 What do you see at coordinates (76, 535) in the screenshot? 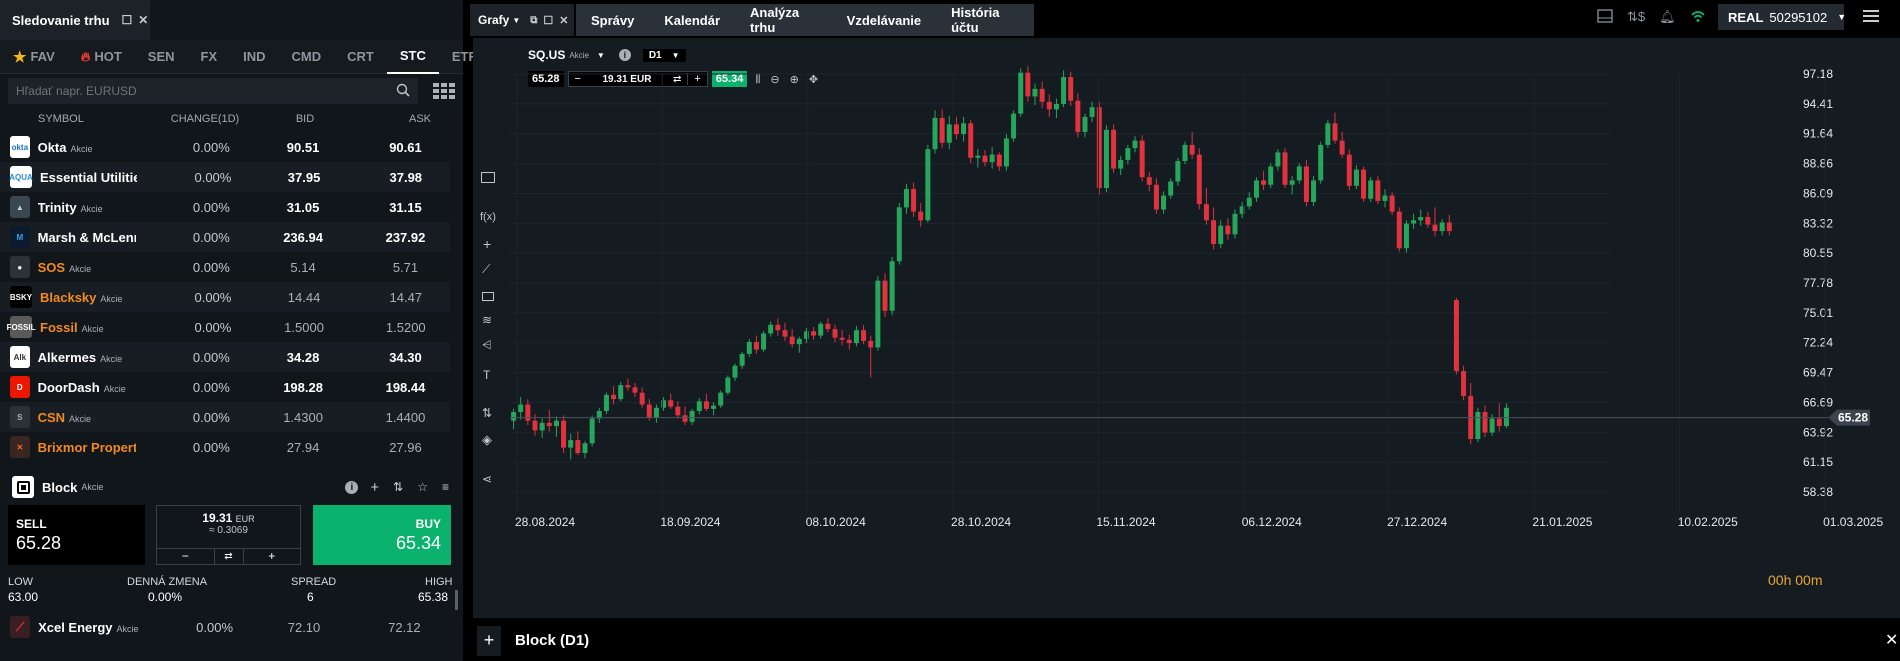
I see `sell-button: SELL 65.28` at bounding box center [76, 535].